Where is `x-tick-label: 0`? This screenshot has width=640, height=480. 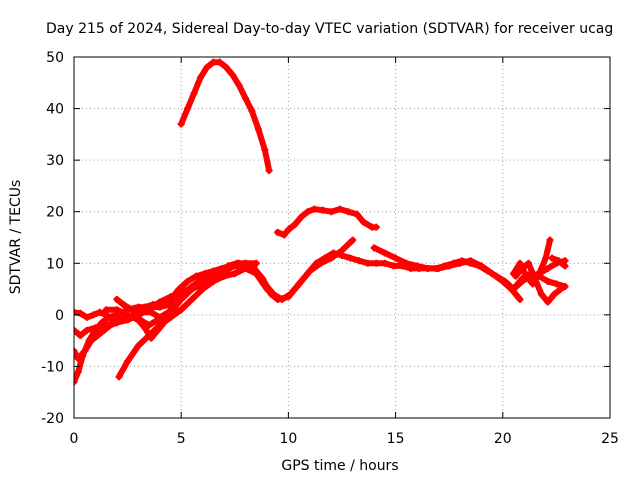
x-tick-label: 0 is located at coordinates (74, 439).